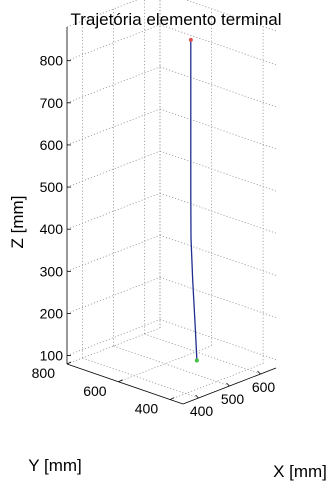 The image size is (334, 483). What do you see at coordinates (147, 409) in the screenshot?
I see `y-tick-label: 400` at bounding box center [147, 409].